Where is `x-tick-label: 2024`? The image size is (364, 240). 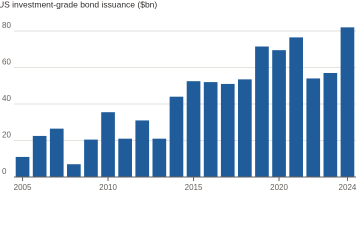 x-tick-label: 2024 is located at coordinates (348, 187).